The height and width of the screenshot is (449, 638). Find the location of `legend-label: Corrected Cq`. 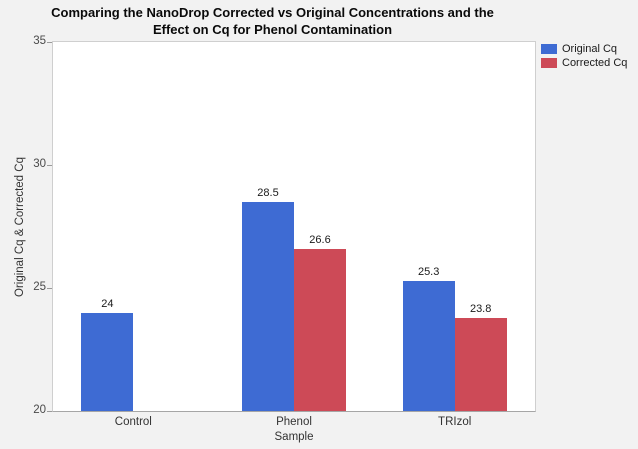

legend-label: Corrected Cq is located at coordinates (595, 63).